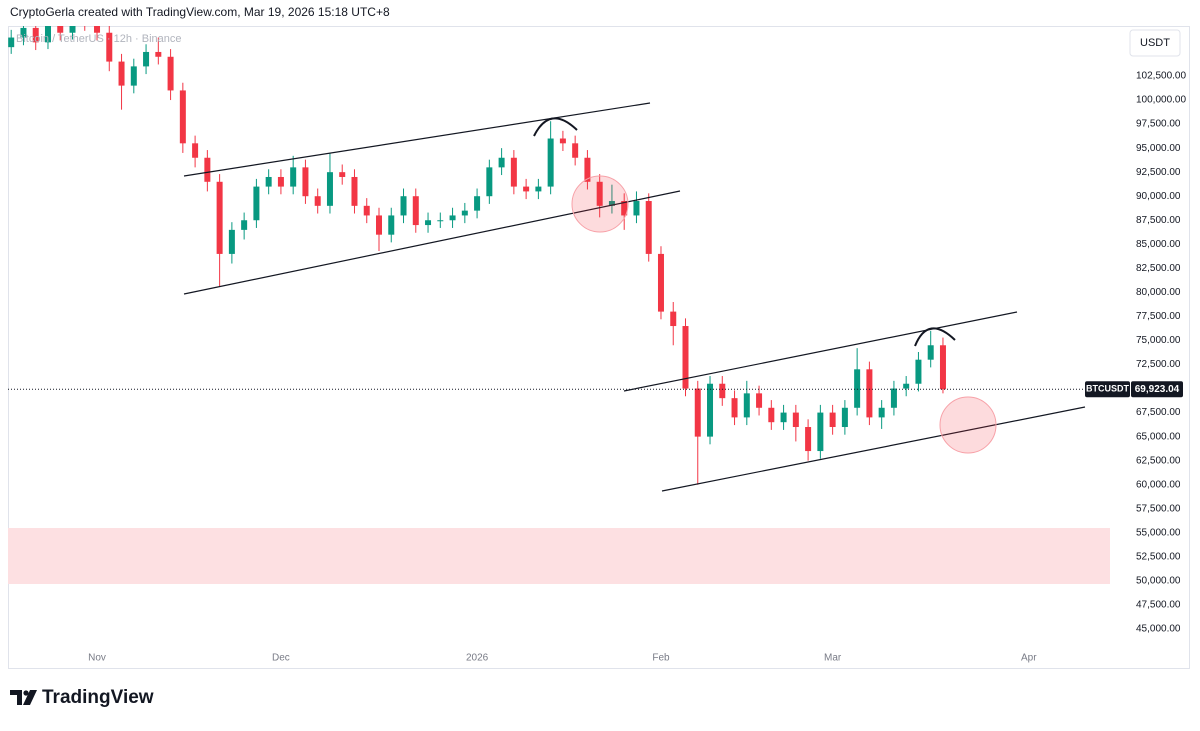  Describe the element at coordinates (1158, 364) in the screenshot. I see `y-tick-label: 72,500.00` at that location.